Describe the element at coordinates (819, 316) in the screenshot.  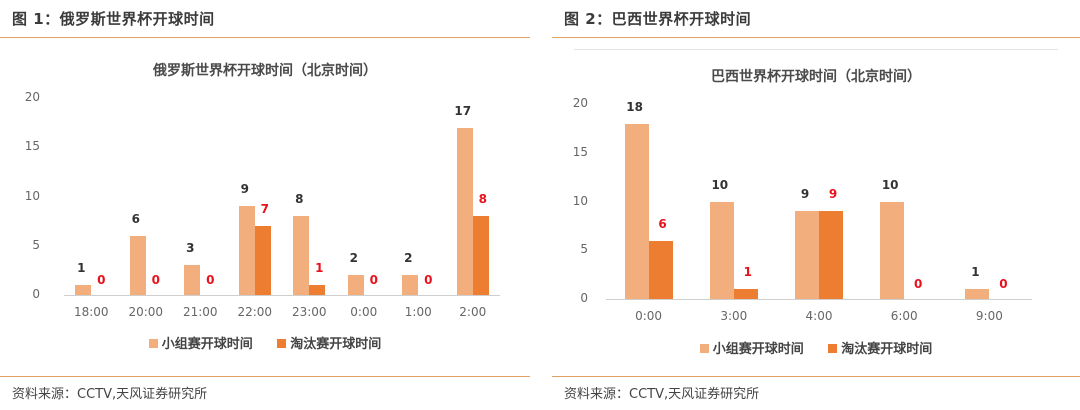
I see `x-axis-label: 4:00` at that location.